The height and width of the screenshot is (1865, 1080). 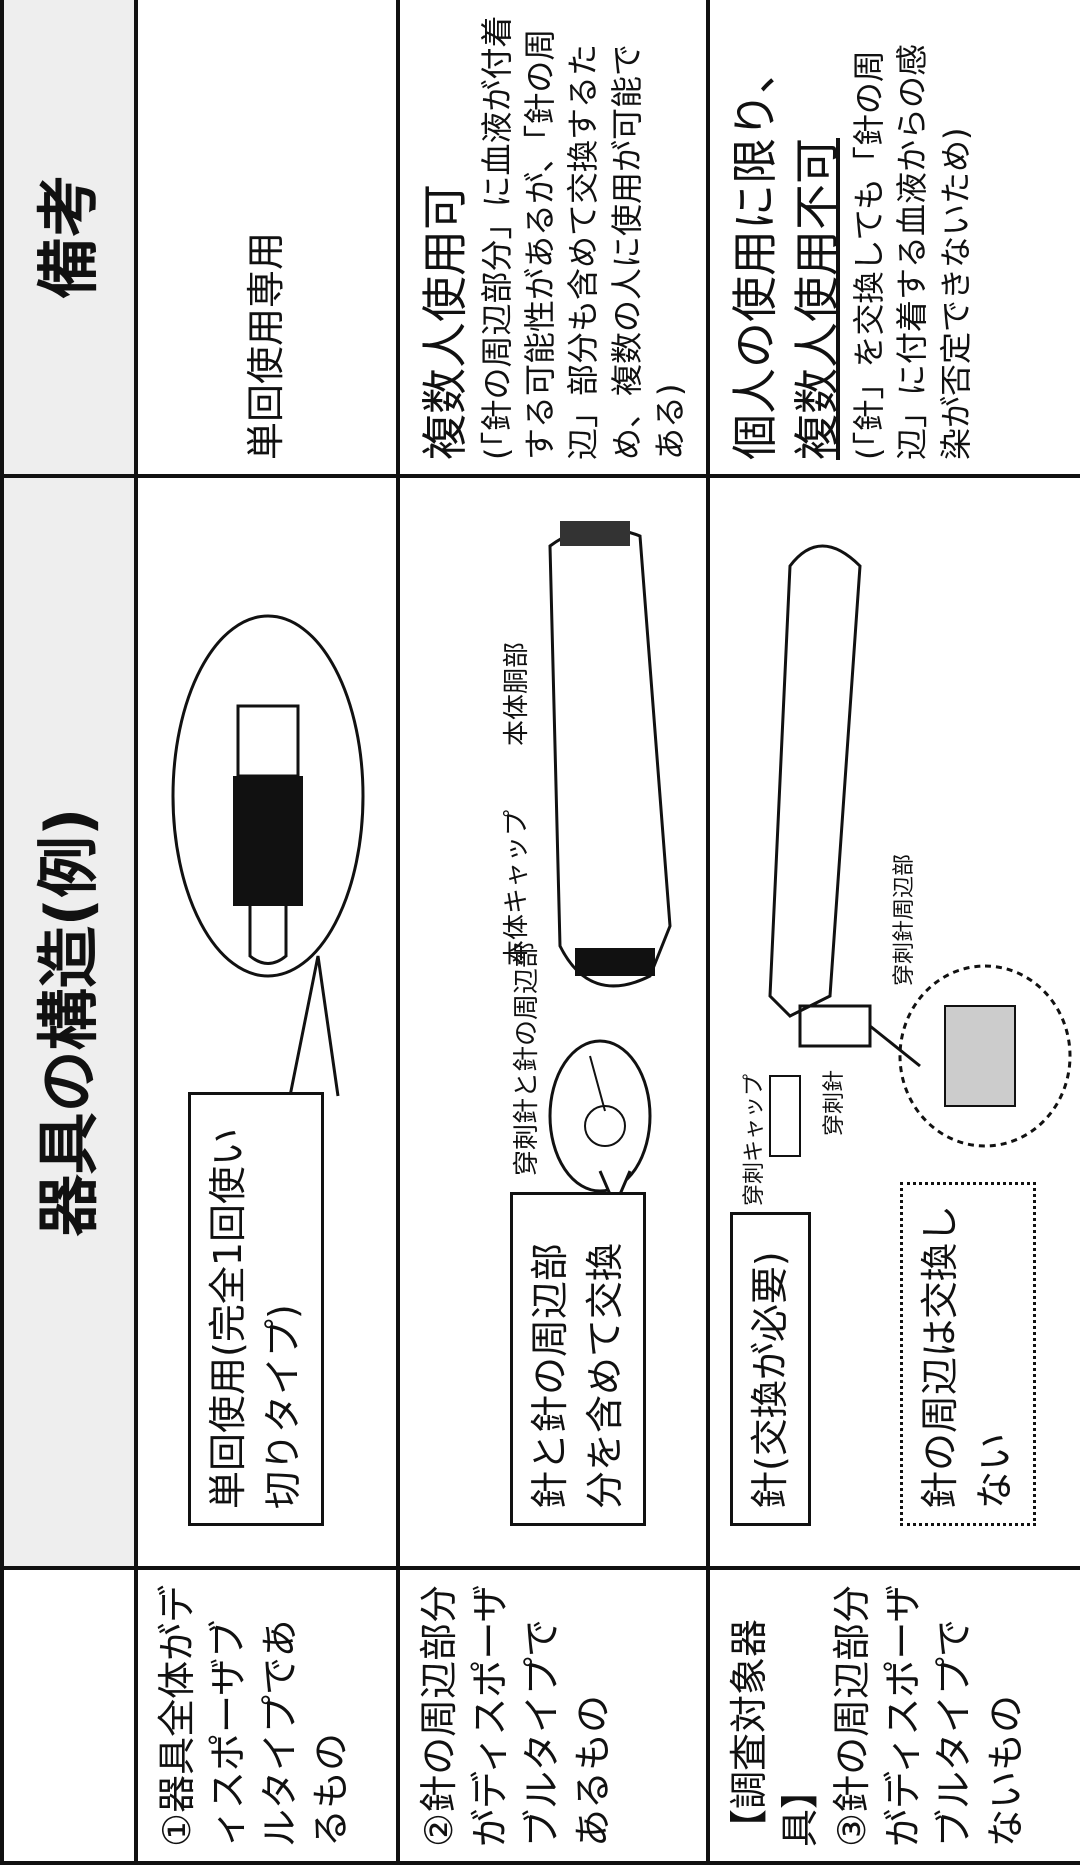 I want to click on remark-note: (「針」を交換しても「針の周辺」に付着する血液からの感染が否定できないため), so click(x=912, y=251).